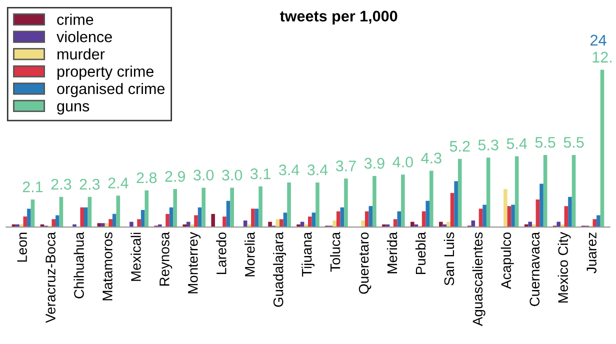  What do you see at coordinates (602, 57) in the screenshot?
I see `data-label: 12.` at bounding box center [602, 57].